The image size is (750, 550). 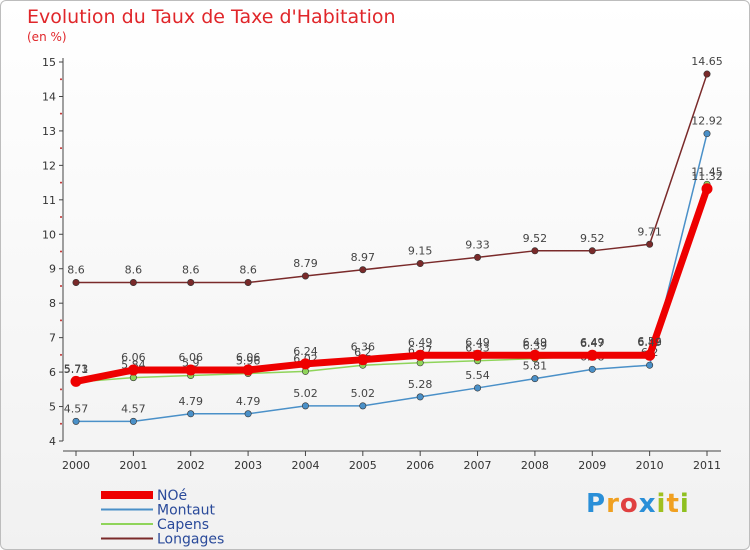 I want to click on x-tick-label: 2011, so click(x=707, y=465).